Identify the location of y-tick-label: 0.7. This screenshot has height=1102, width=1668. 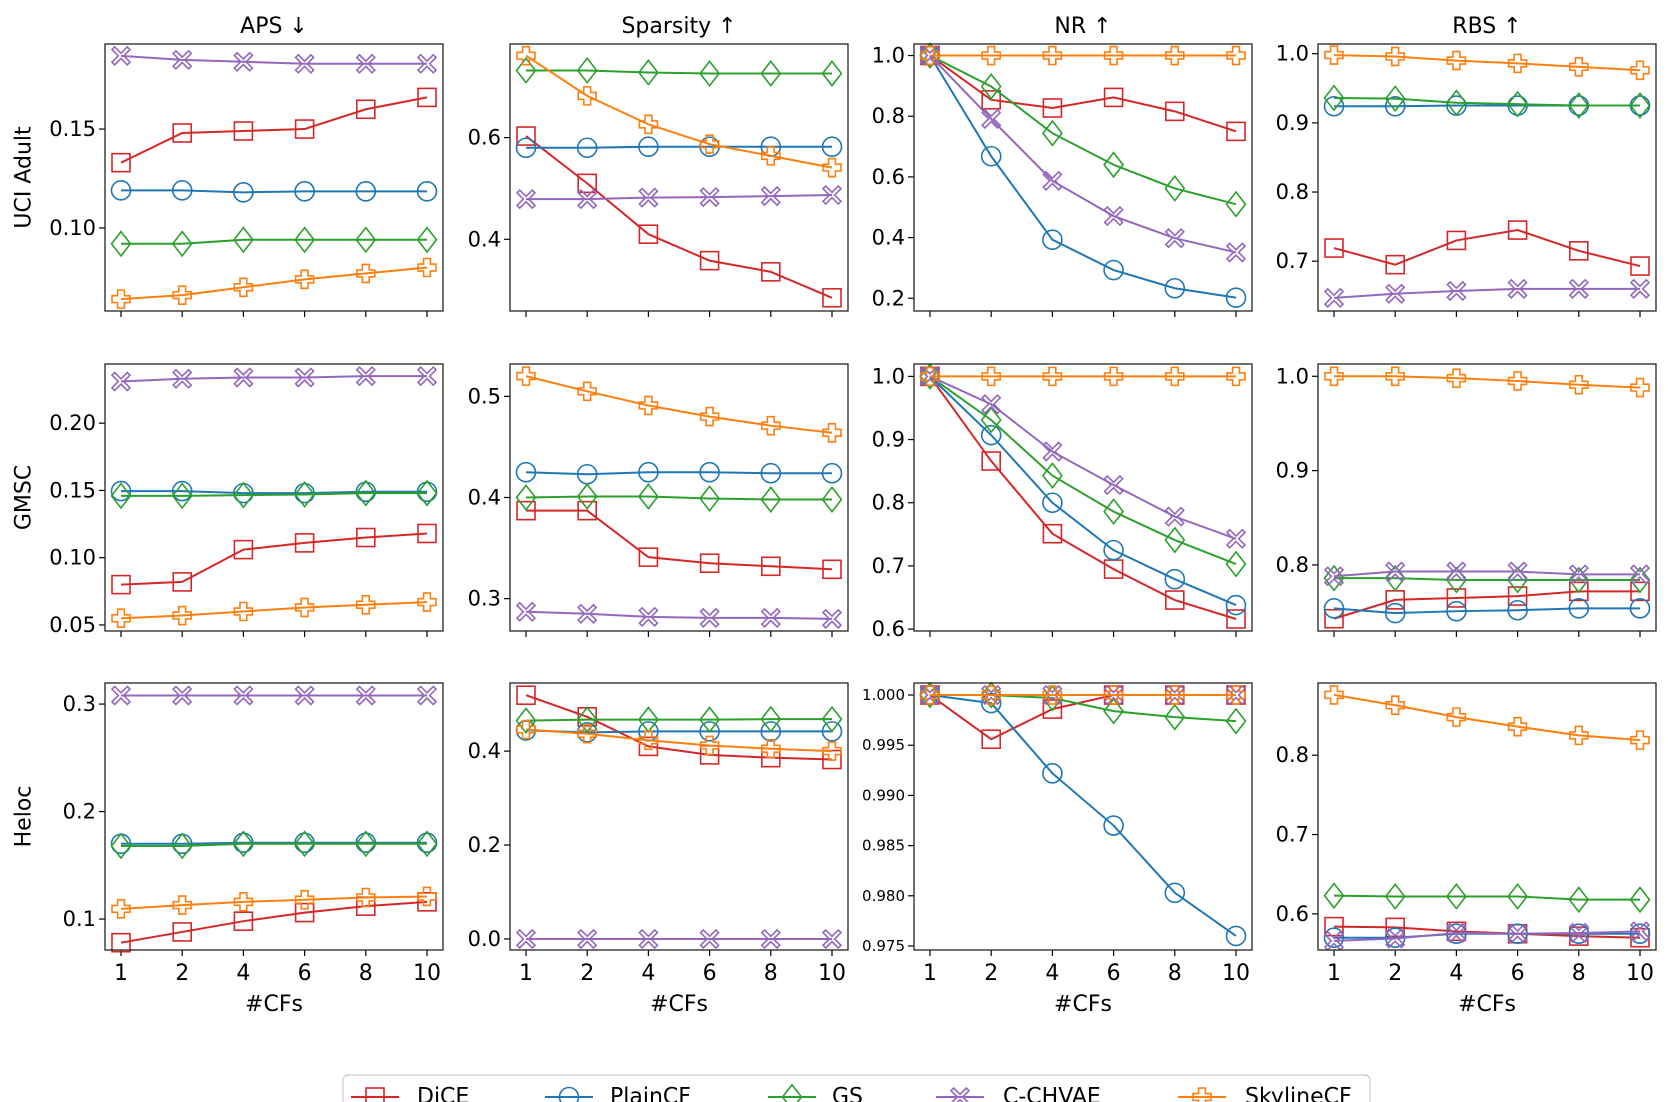
(888, 566).